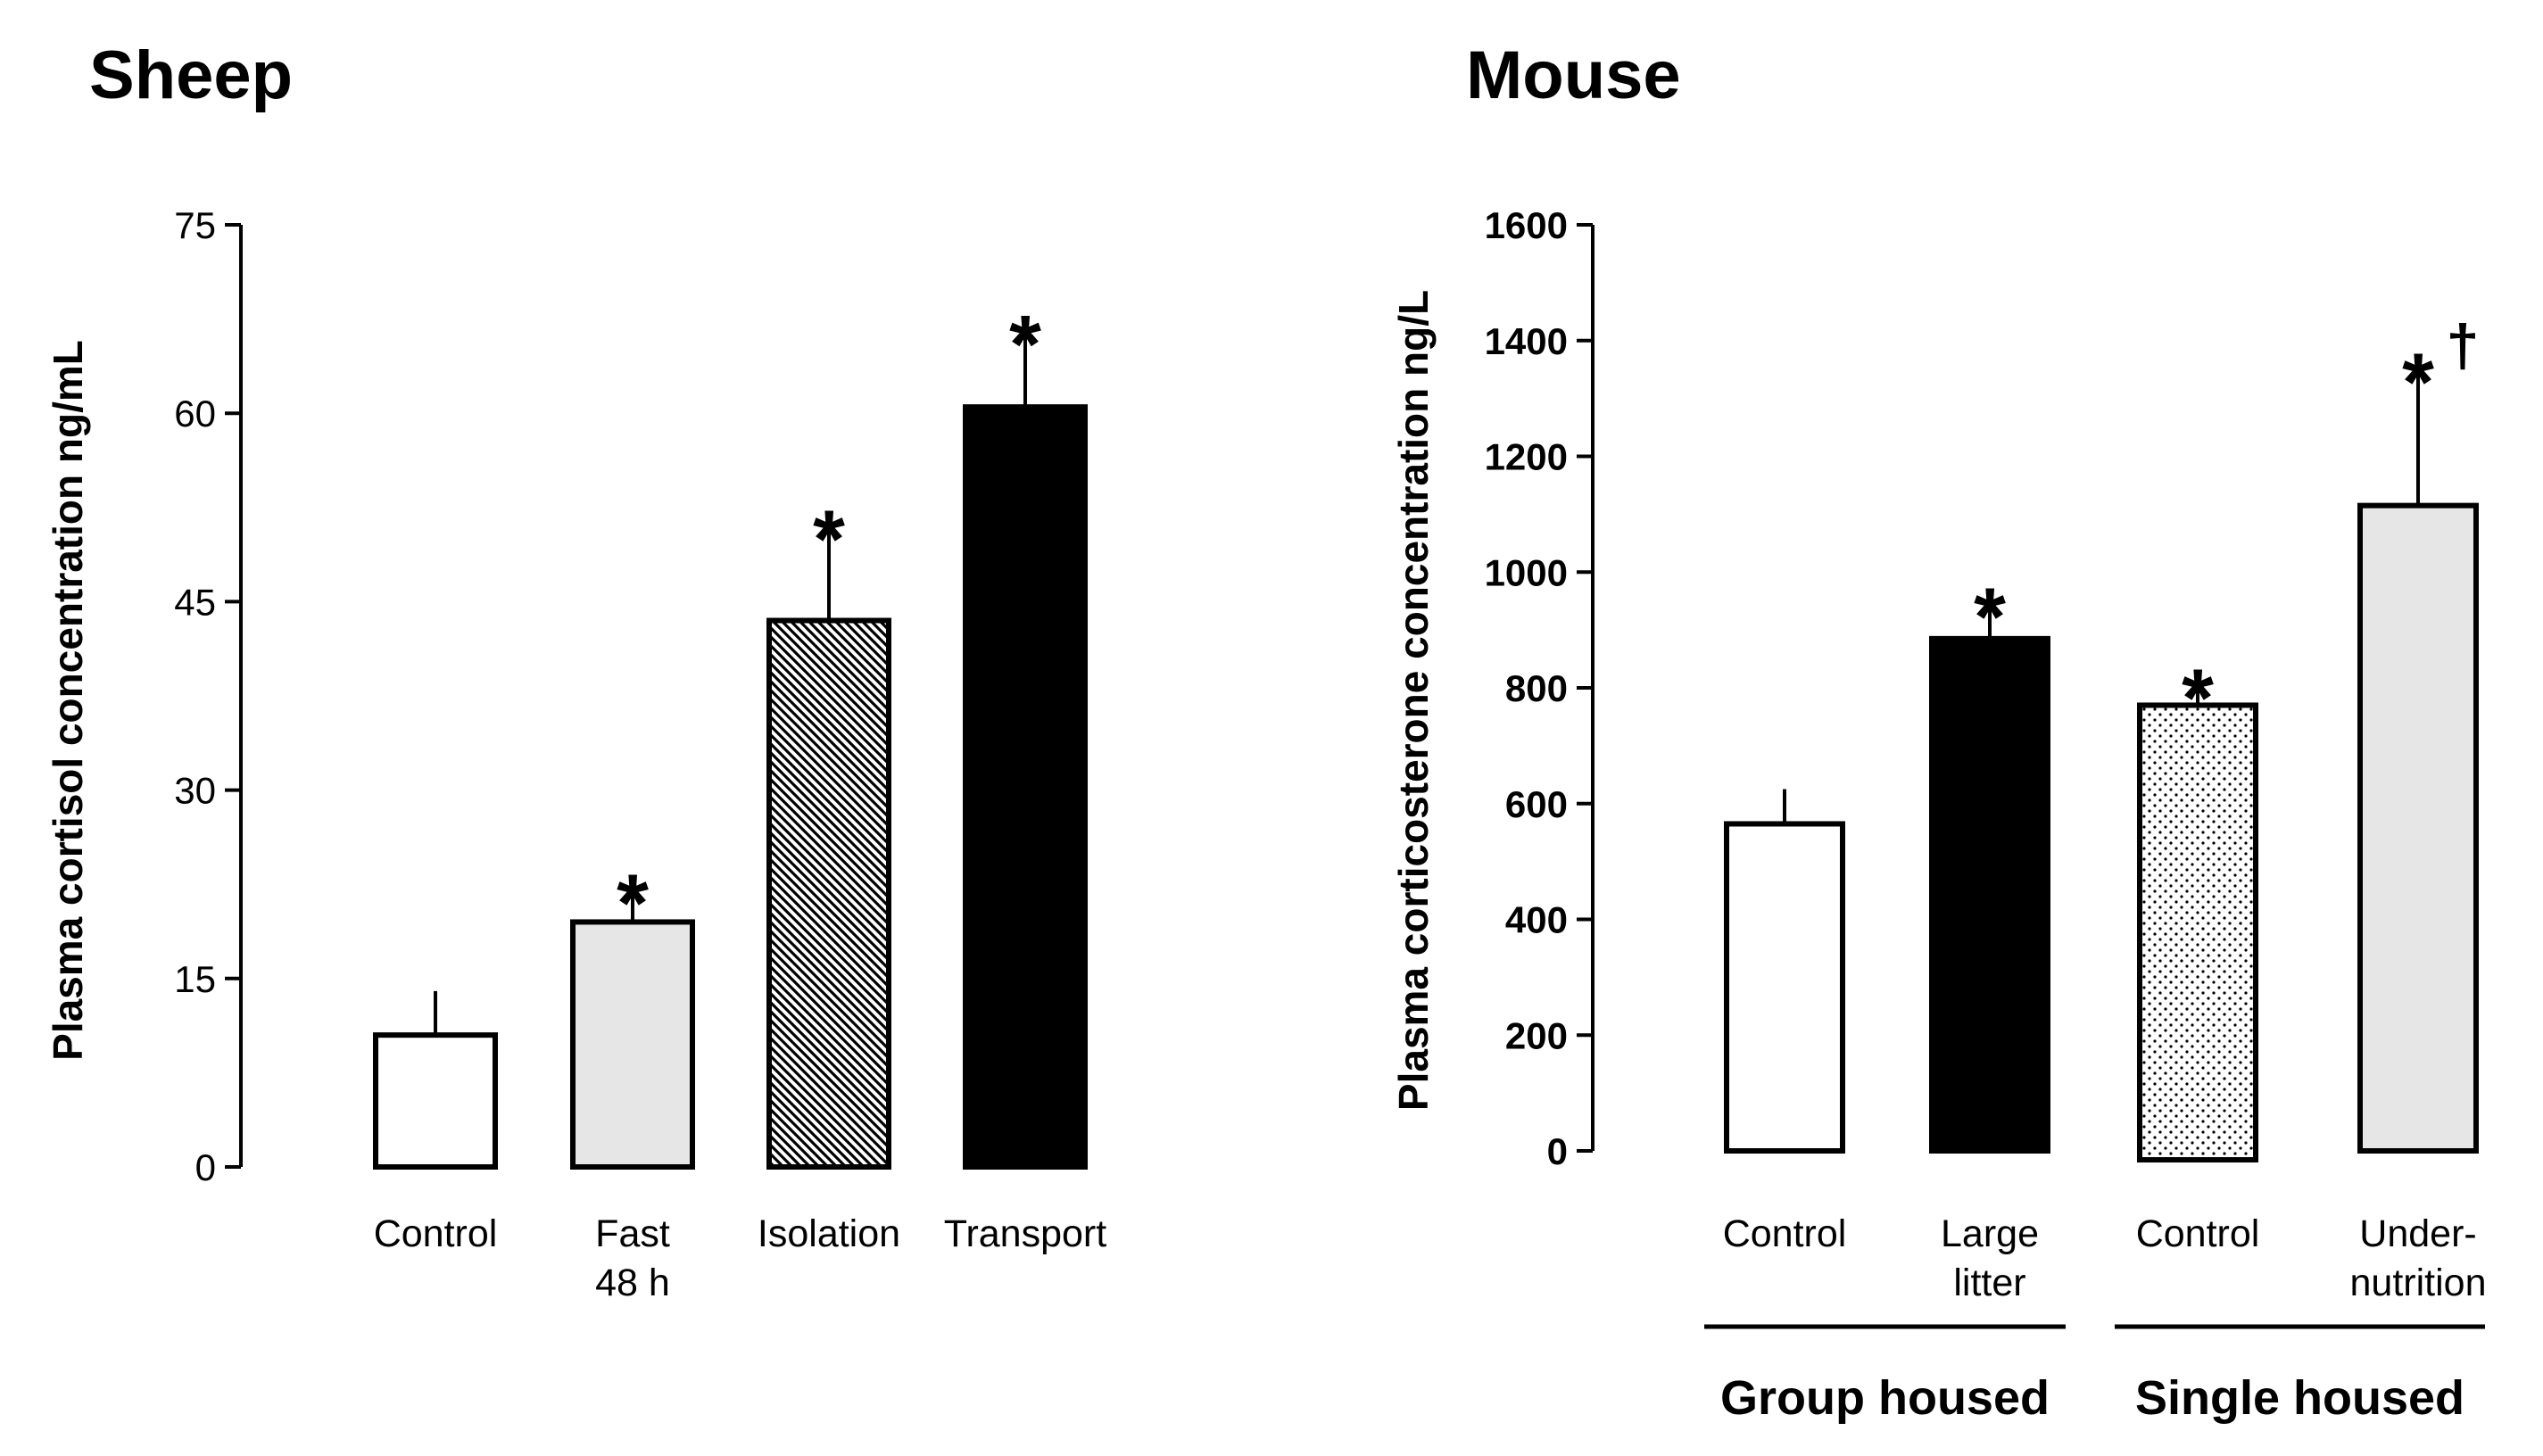 This screenshot has width=2543, height=1456. Describe the element at coordinates (632, 1234) in the screenshot. I see `x-category-label: Fast` at that location.